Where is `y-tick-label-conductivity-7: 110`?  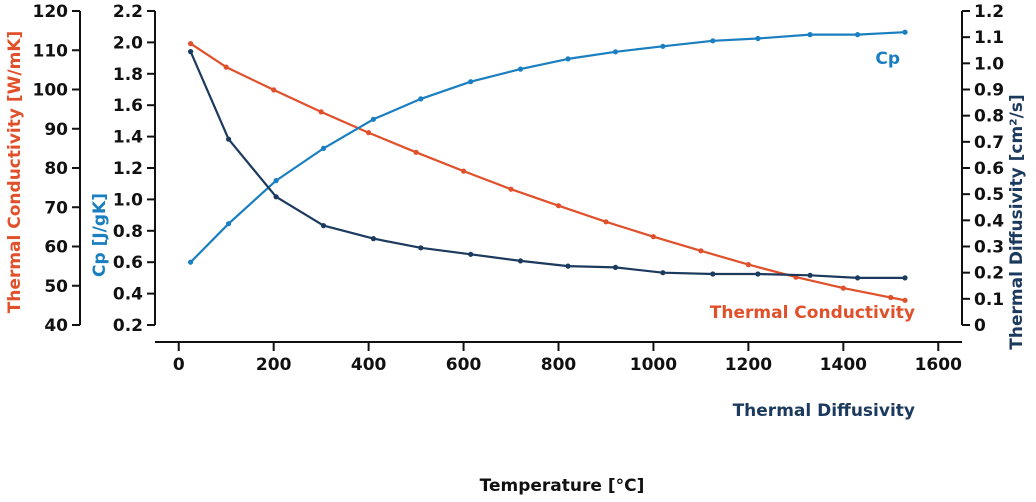 y-tick-label-conductivity-7: 110 is located at coordinates (51, 51).